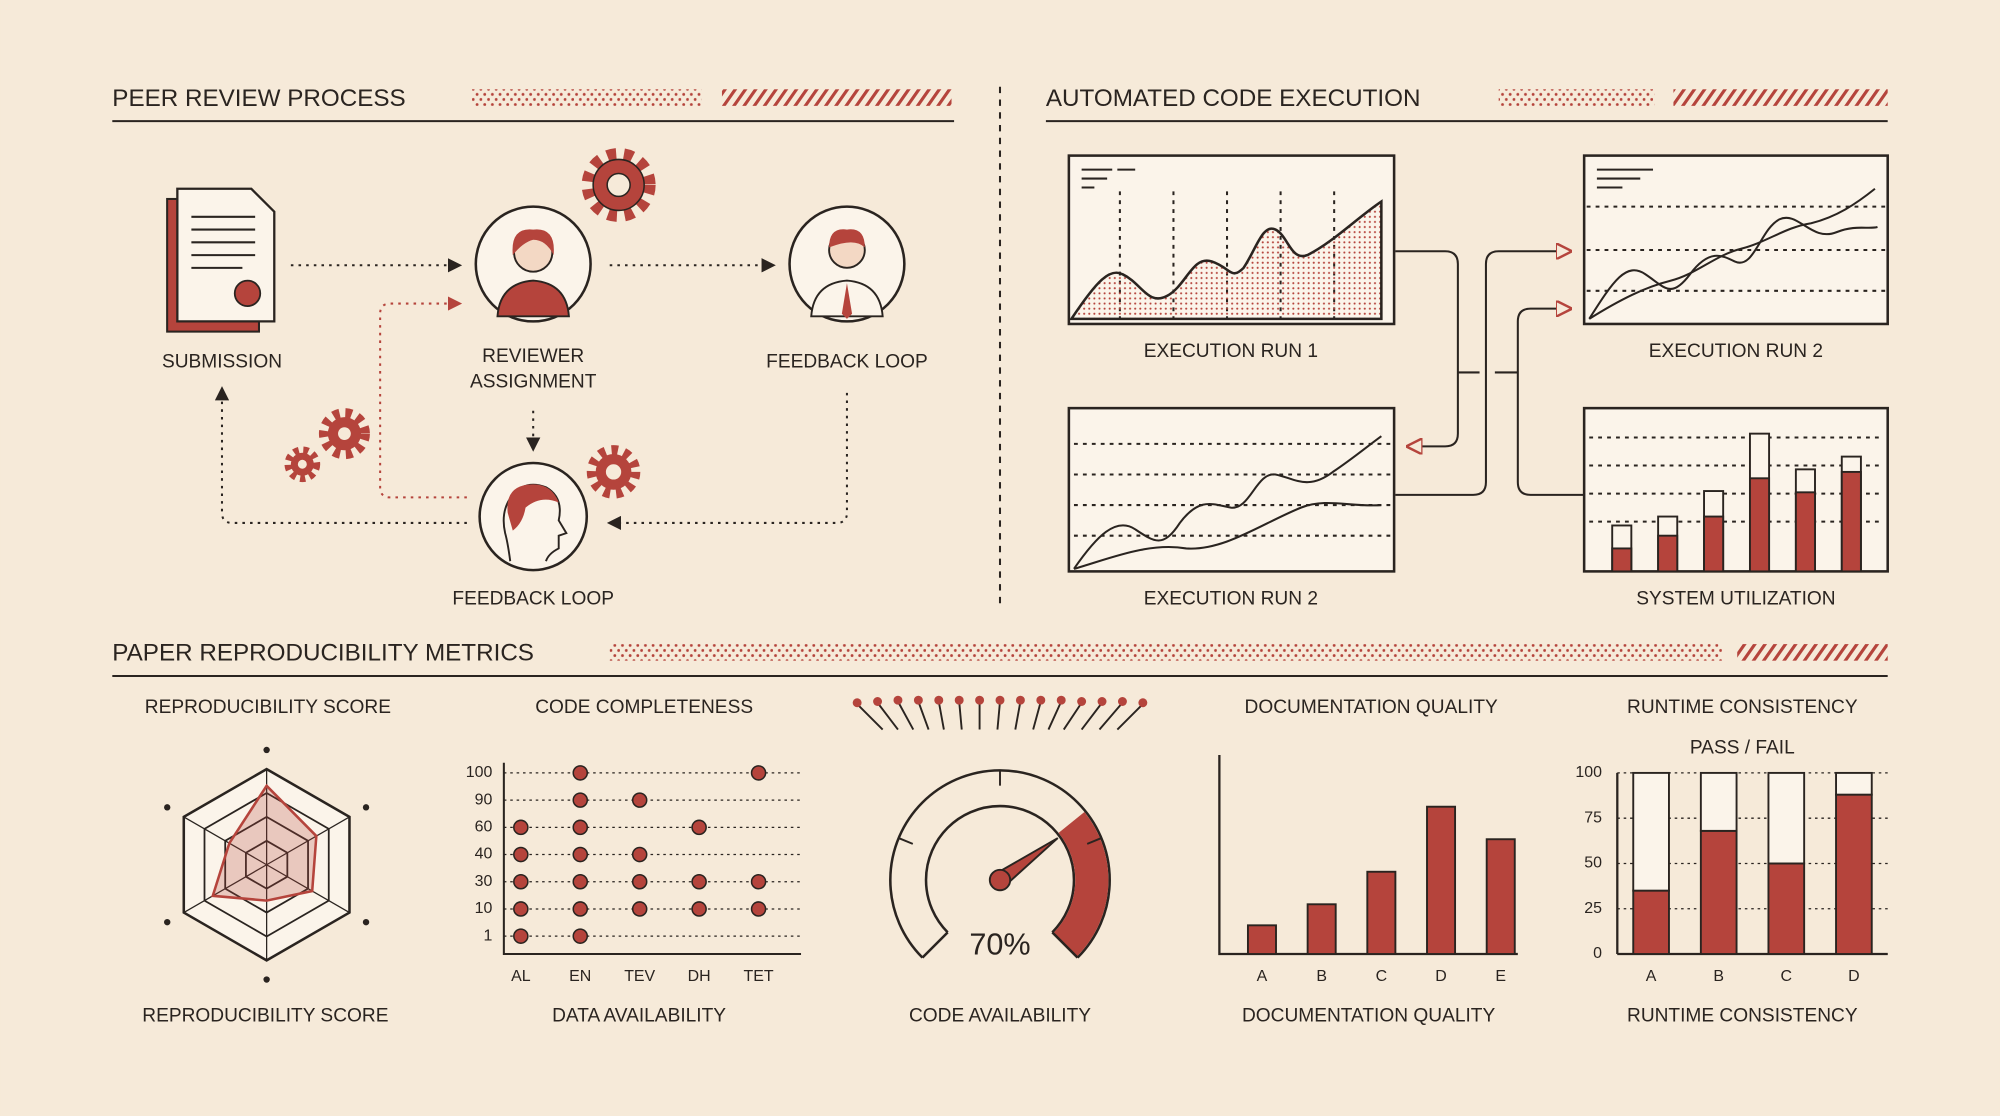  I want to click on flow-arrows, so click(531, 394).